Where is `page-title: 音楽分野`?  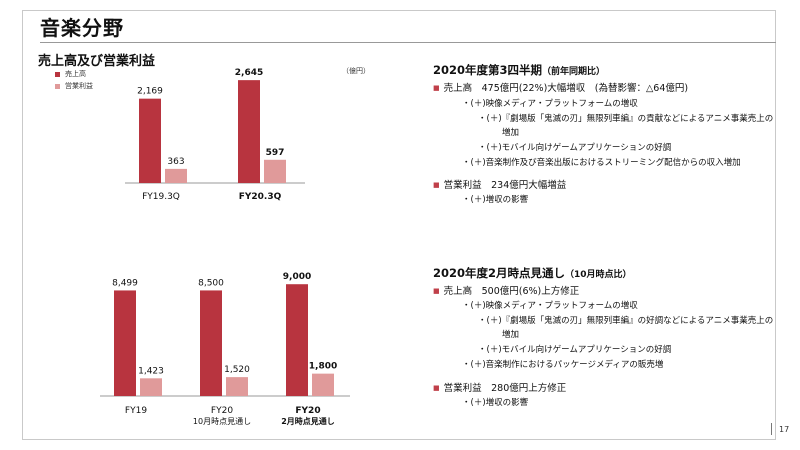 page-title: 音楽分野 is located at coordinates (82, 28).